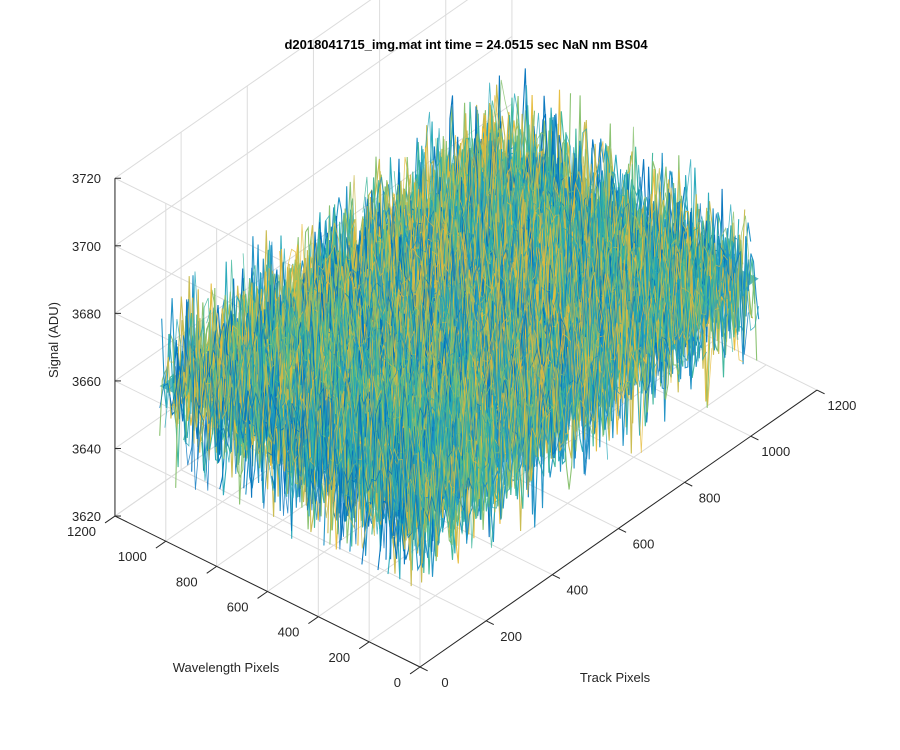  I want to click on z-tick-label: 3660, so click(86, 381).